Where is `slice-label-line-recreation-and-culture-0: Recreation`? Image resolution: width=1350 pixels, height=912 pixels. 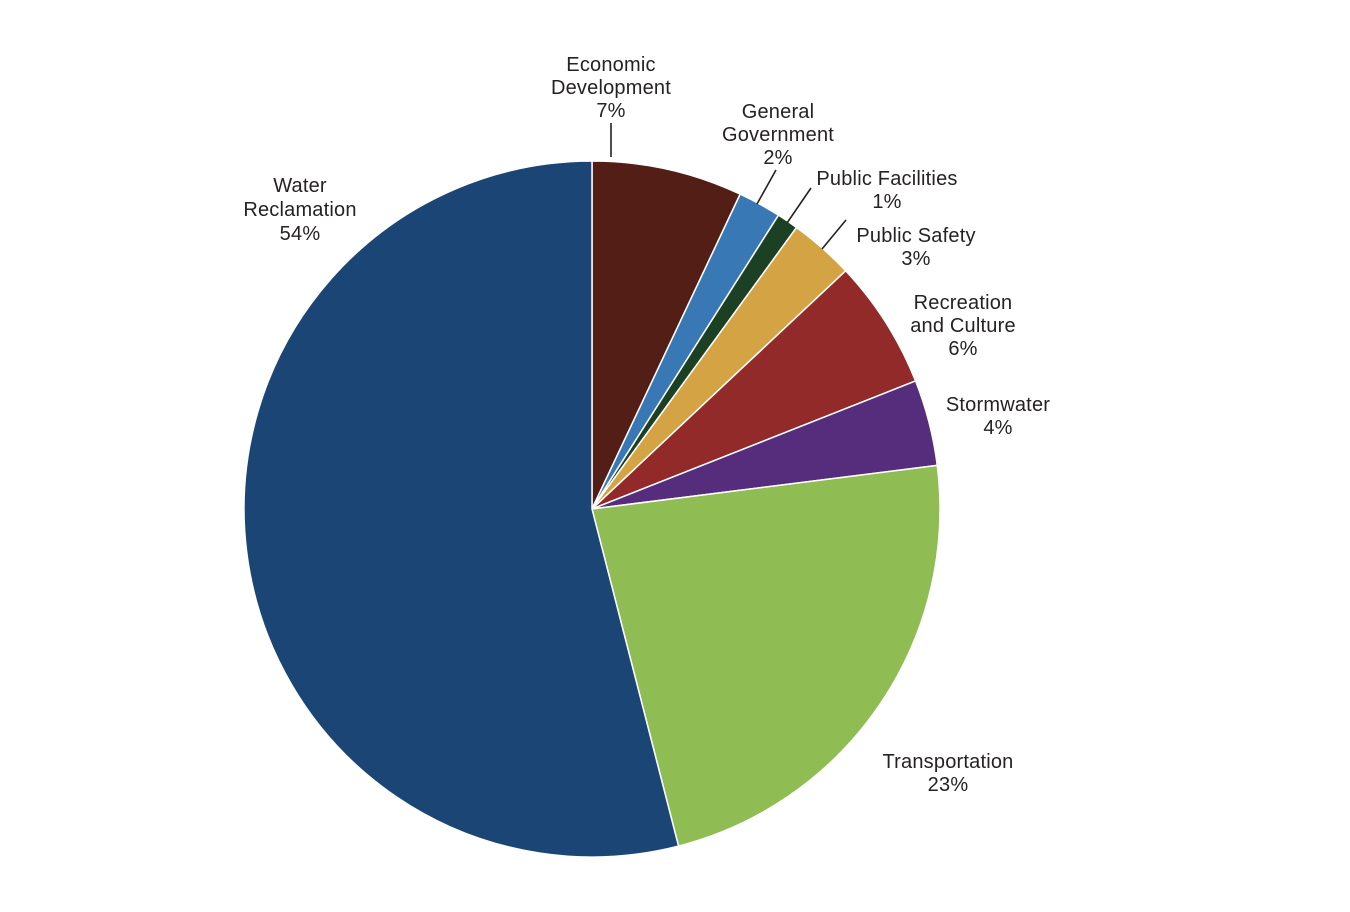
slice-label-line-recreation-and-culture-0: Recreation is located at coordinates (963, 303).